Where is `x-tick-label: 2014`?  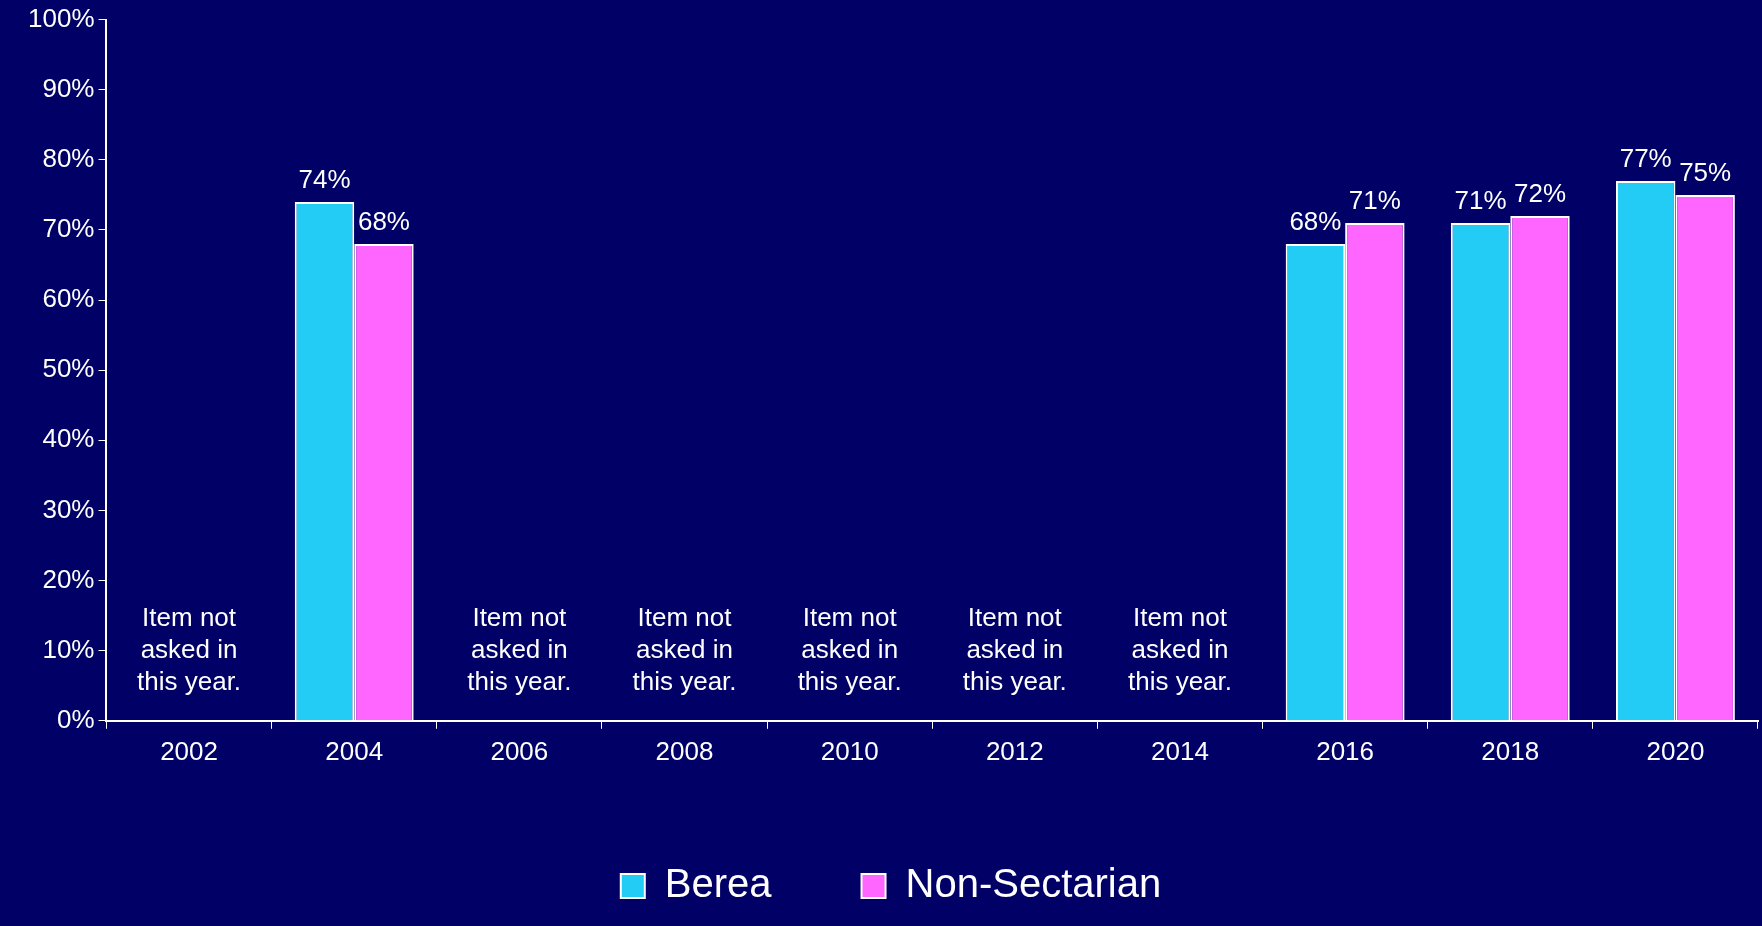 x-tick-label: 2014 is located at coordinates (1180, 750).